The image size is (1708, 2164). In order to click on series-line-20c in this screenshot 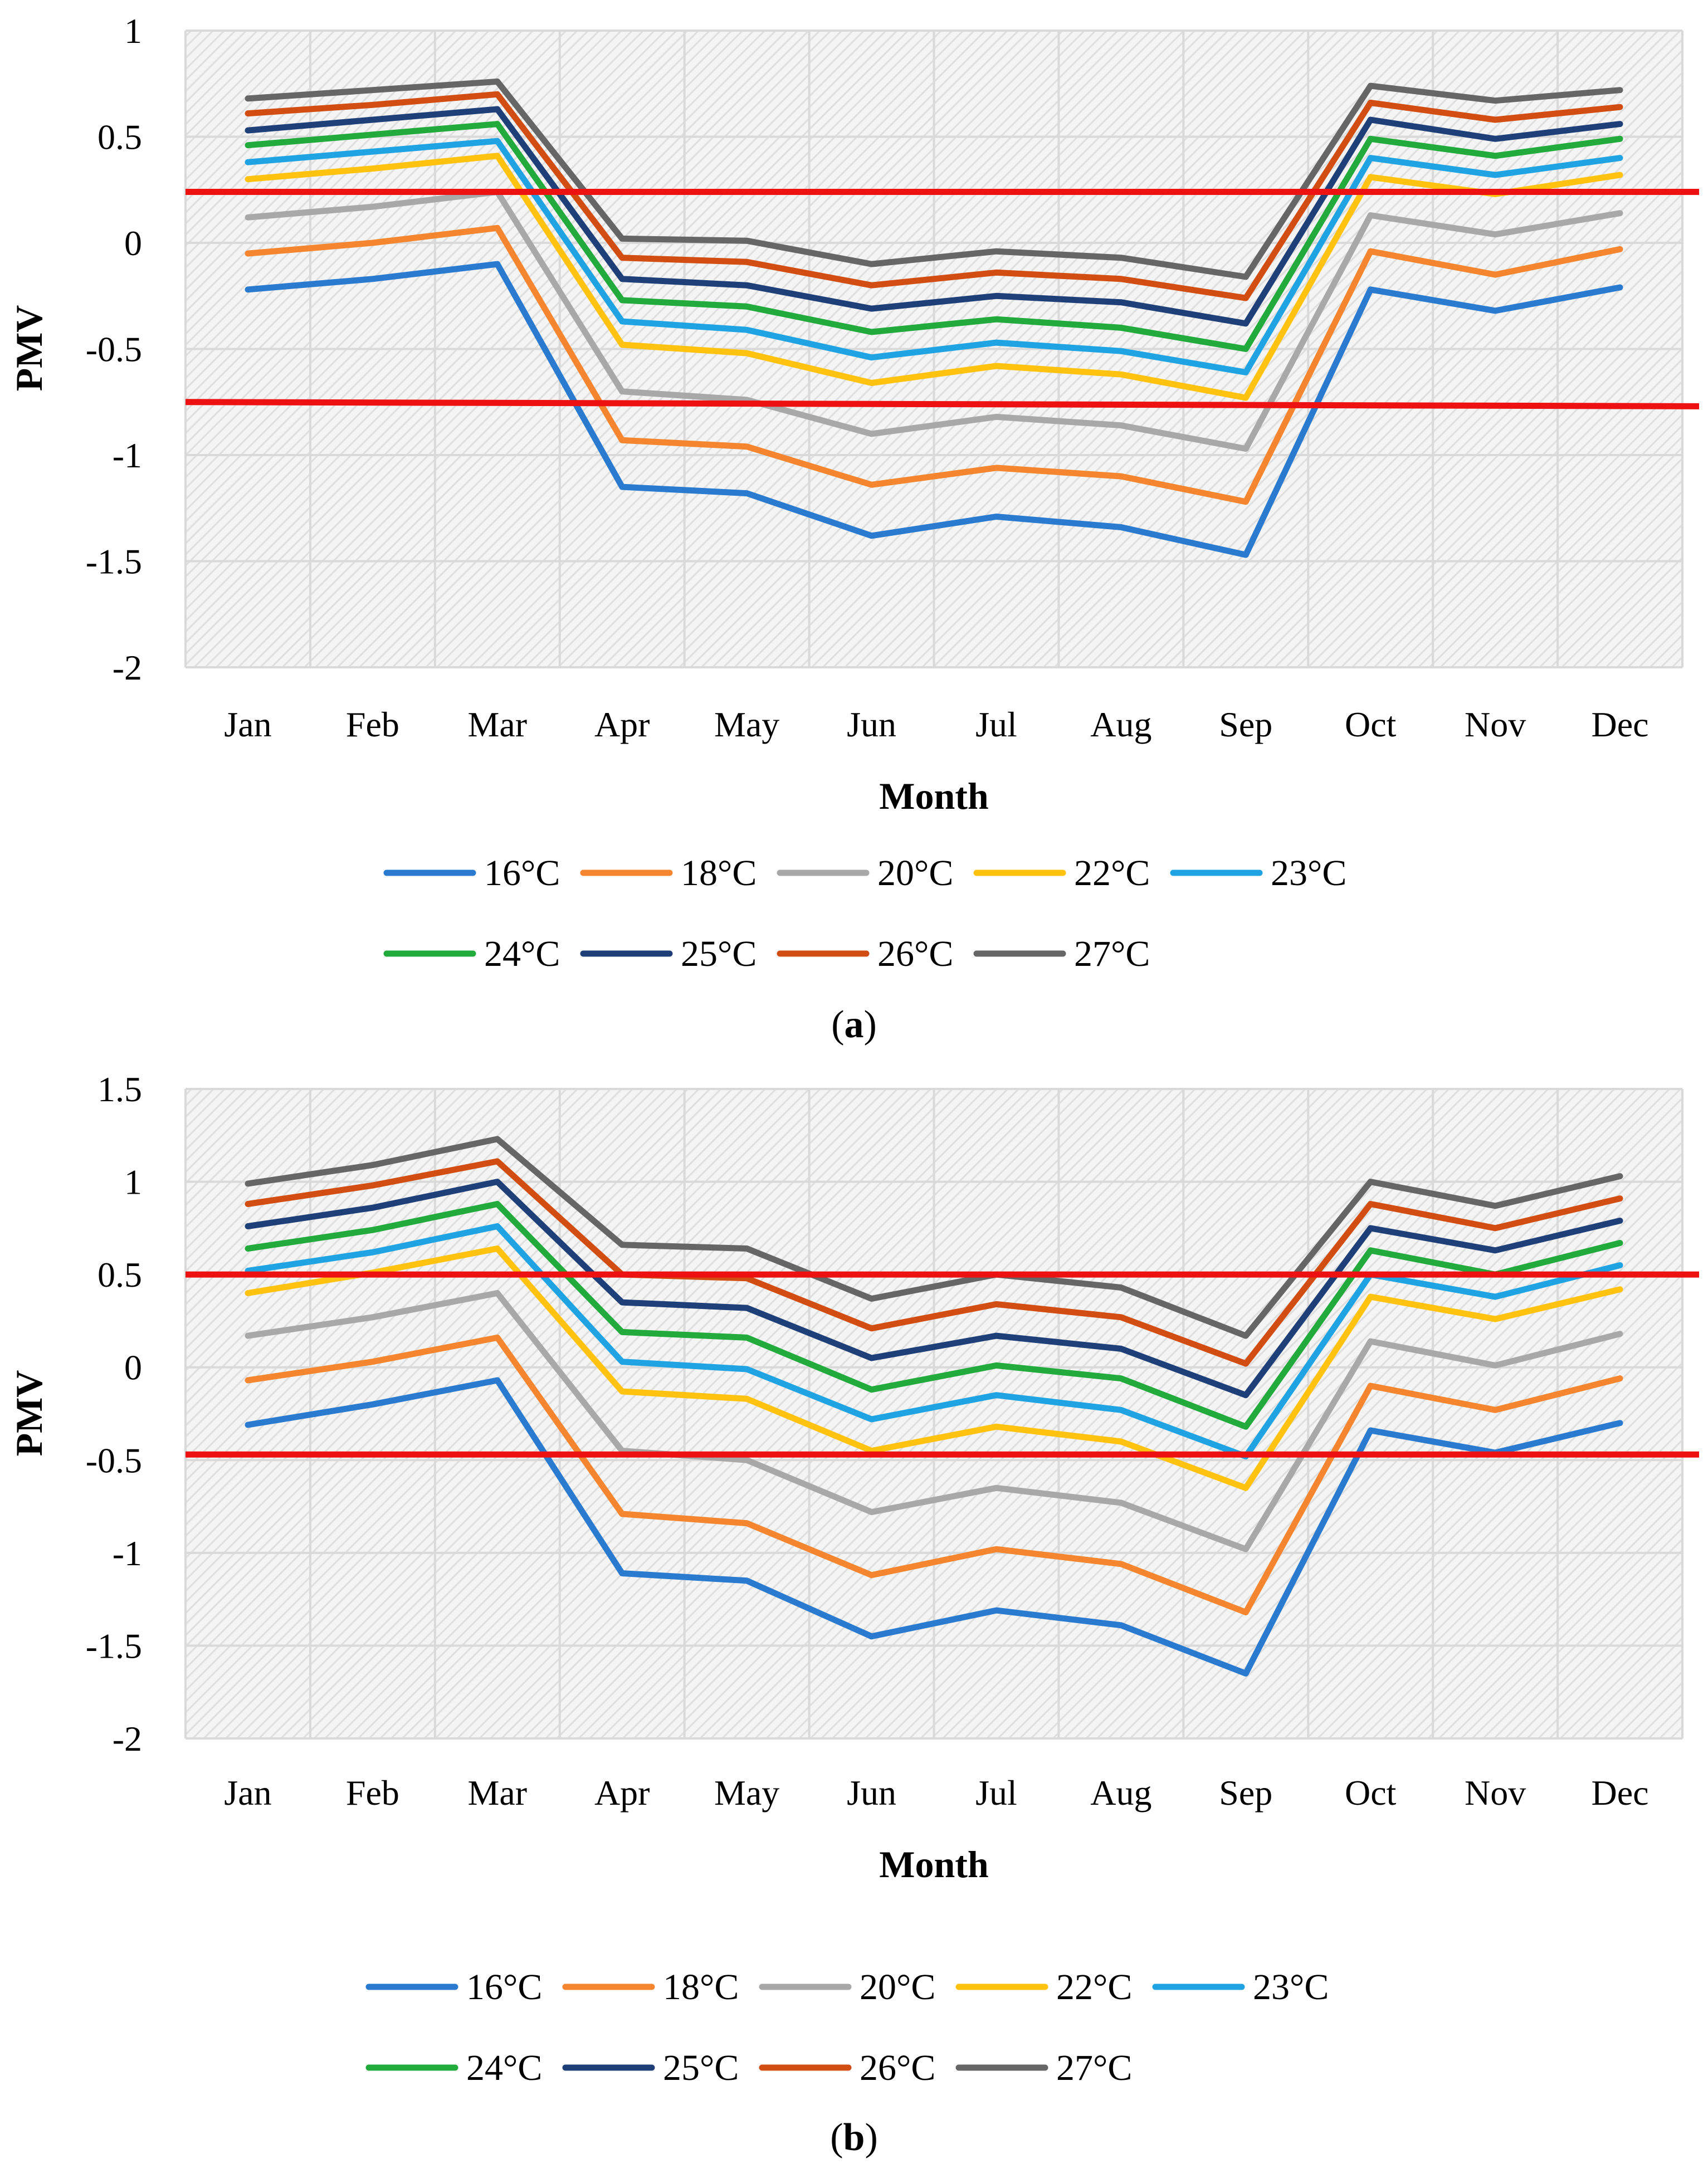, I will do `click(934, 1421)`.